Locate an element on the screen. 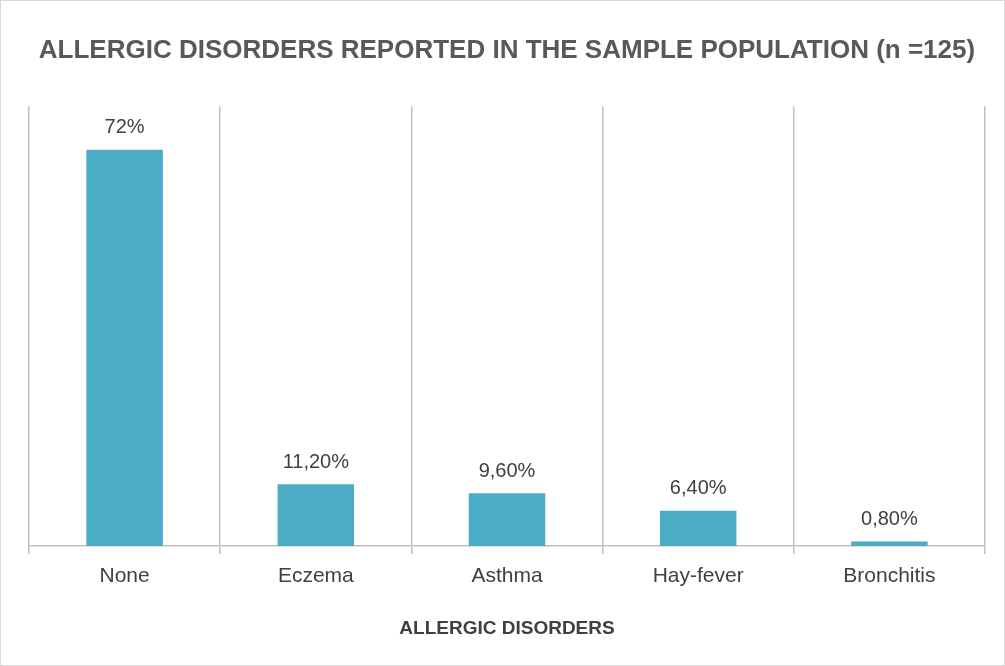 This screenshot has height=666, width=1005. x-tick-label: Eczema is located at coordinates (316, 575).